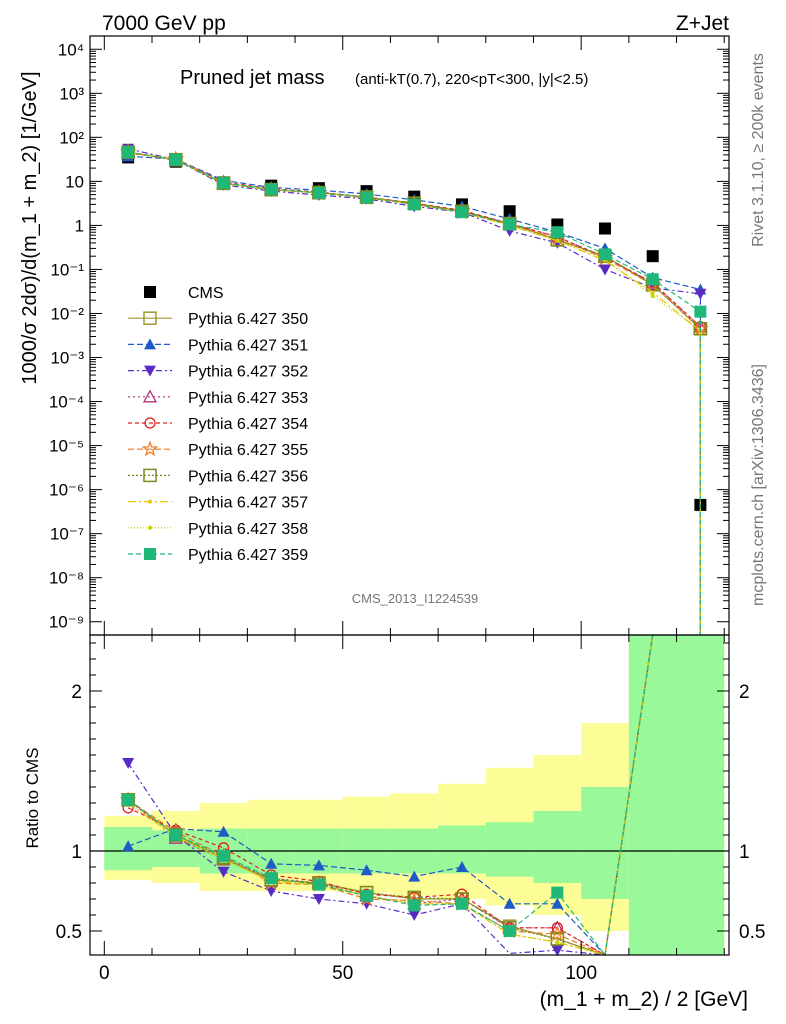  What do you see at coordinates (32, 797) in the screenshot?
I see `ratio-y-axis-label: Ratio to CMS` at bounding box center [32, 797].